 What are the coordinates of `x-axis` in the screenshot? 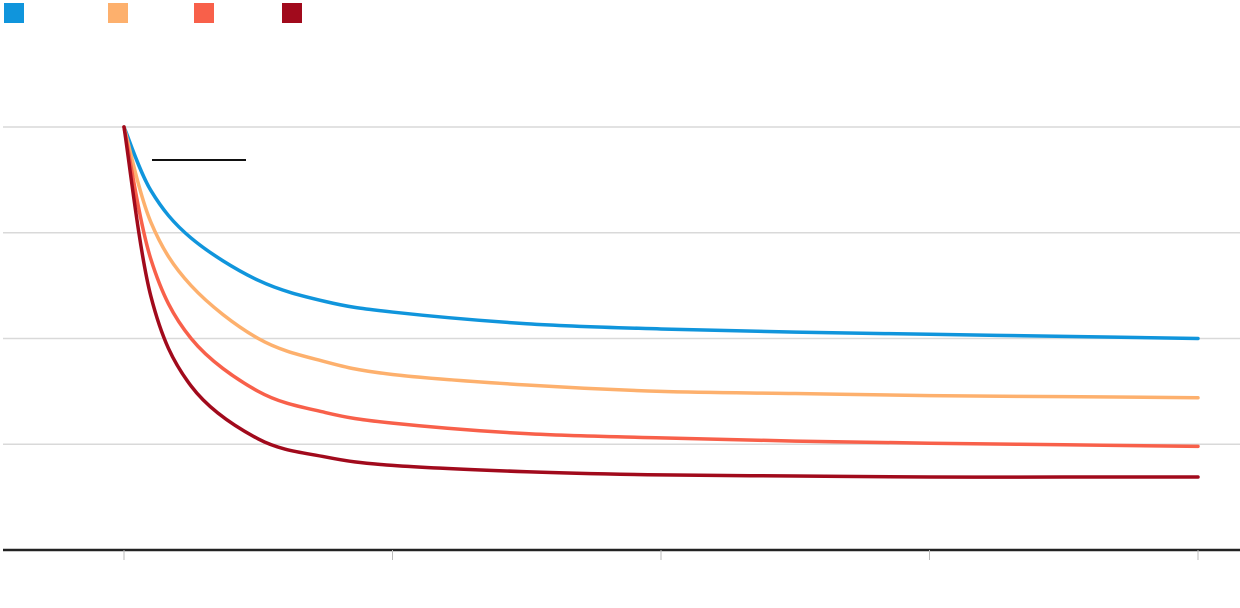 It's located at (621, 554).